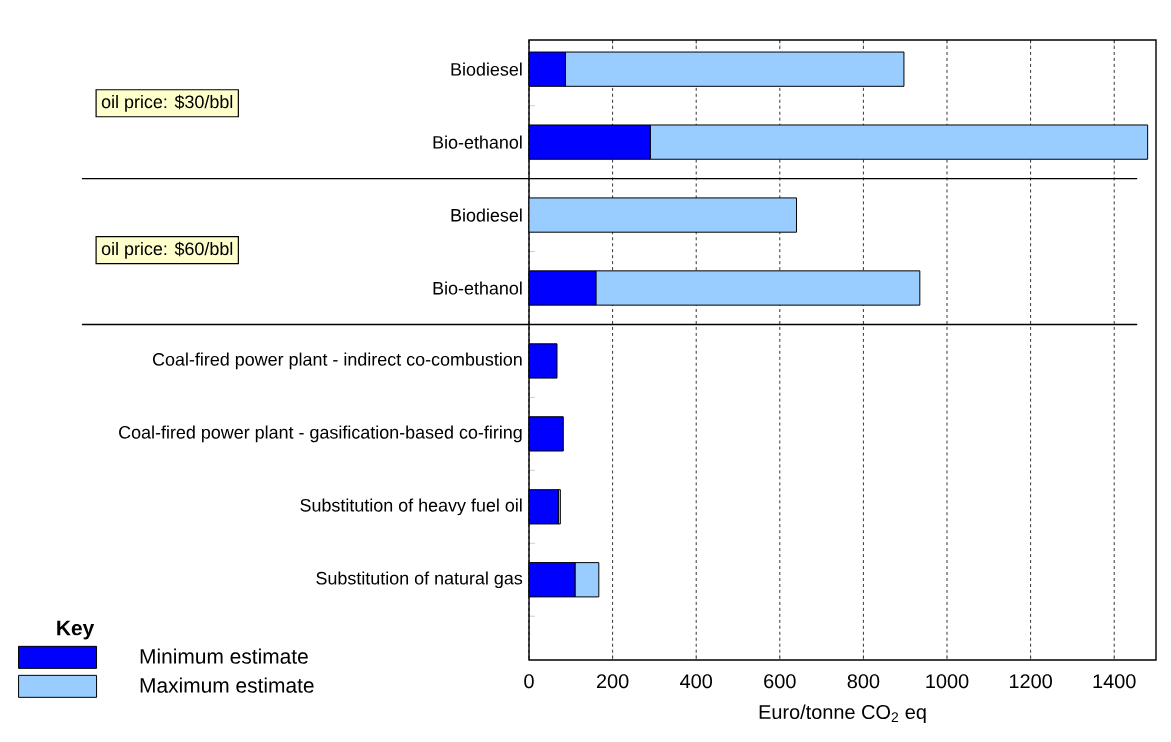 This screenshot has width=1171, height=742. Describe the element at coordinates (419, 580) in the screenshot. I see `y-tick-label: Substitution of natural gas` at that location.